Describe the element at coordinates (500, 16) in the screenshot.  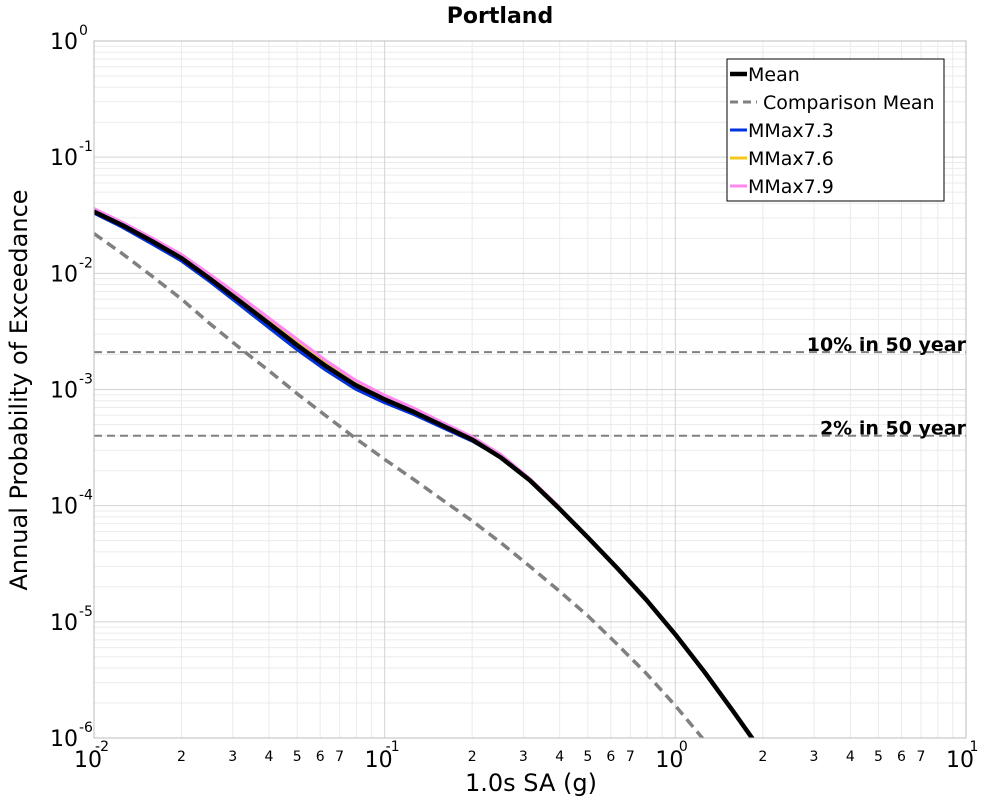
I see `chart-title: Portland` at that location.